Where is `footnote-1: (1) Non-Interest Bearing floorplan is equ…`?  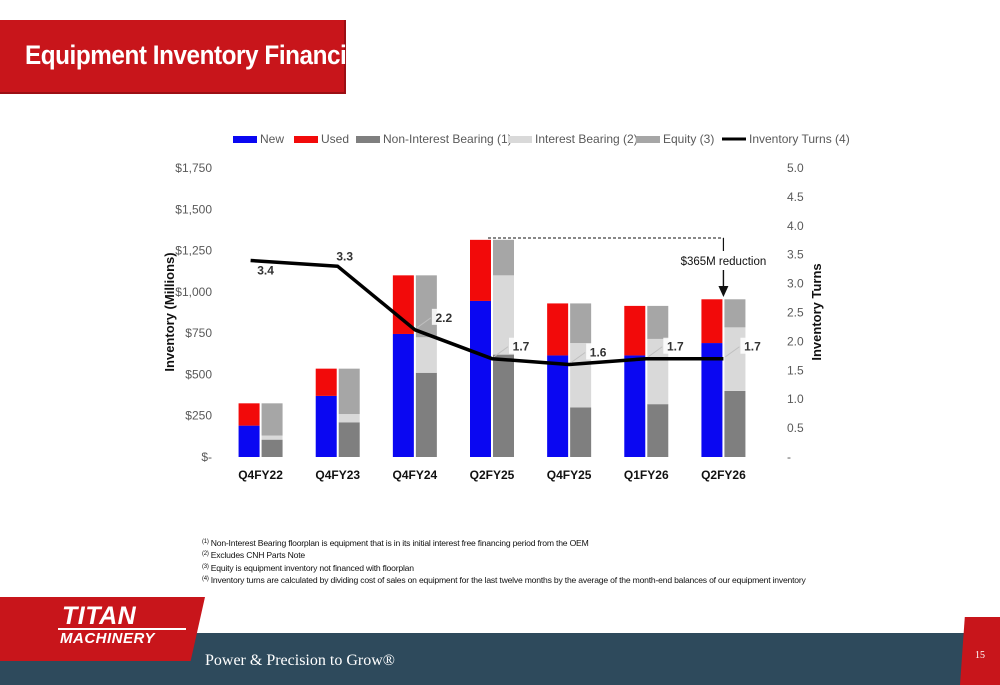 footnote-1: (1) Non-Interest Bearing floorplan is equ… is located at coordinates (395, 543).